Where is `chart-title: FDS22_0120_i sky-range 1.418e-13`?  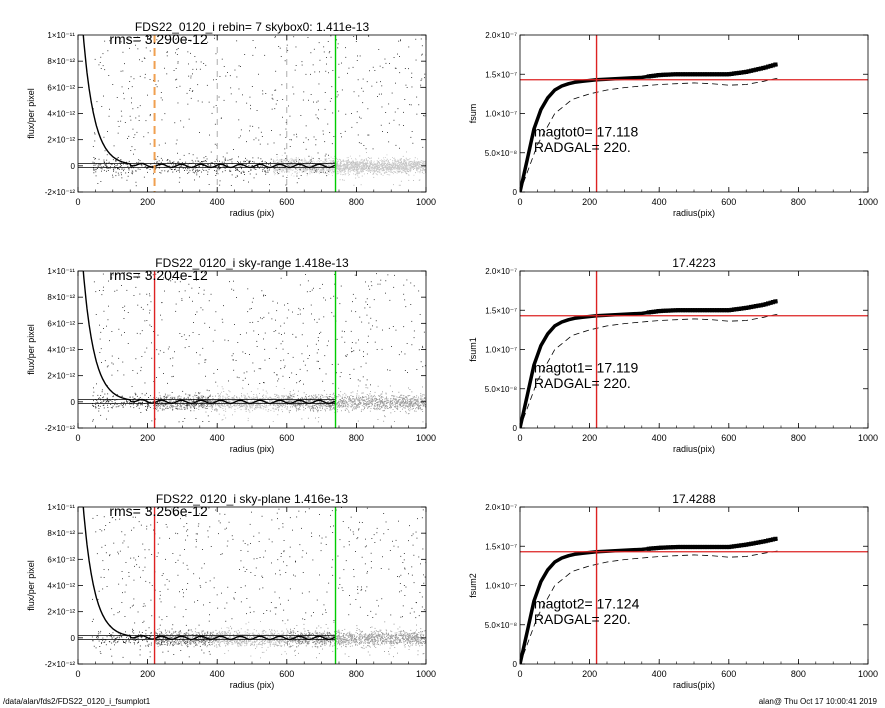
chart-title: FDS22_0120_i sky-range 1.418e-13 is located at coordinates (252, 263).